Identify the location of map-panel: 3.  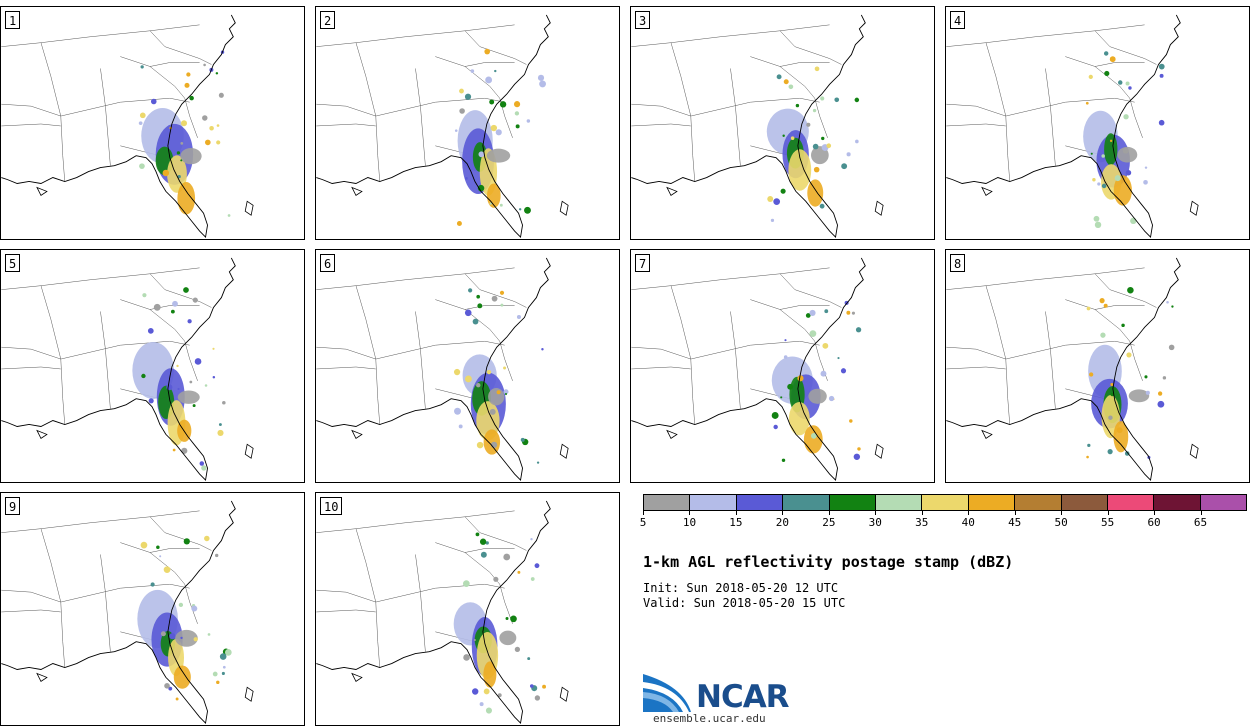
(782, 123).